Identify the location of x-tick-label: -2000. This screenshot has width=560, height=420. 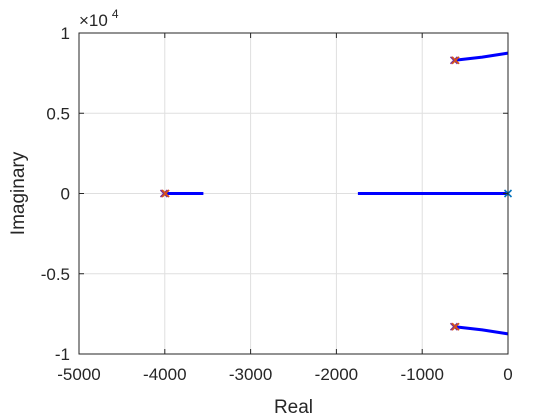
(336, 374).